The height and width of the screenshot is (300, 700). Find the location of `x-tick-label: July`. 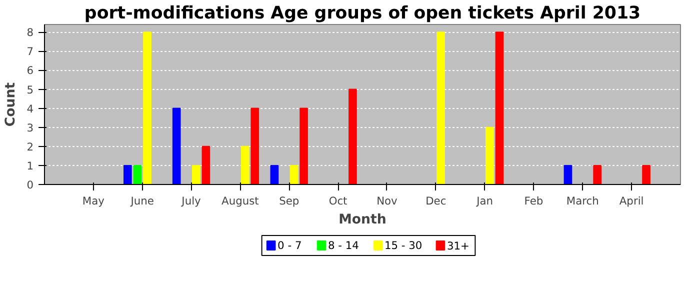

x-tick-label: July is located at coordinates (190, 201).